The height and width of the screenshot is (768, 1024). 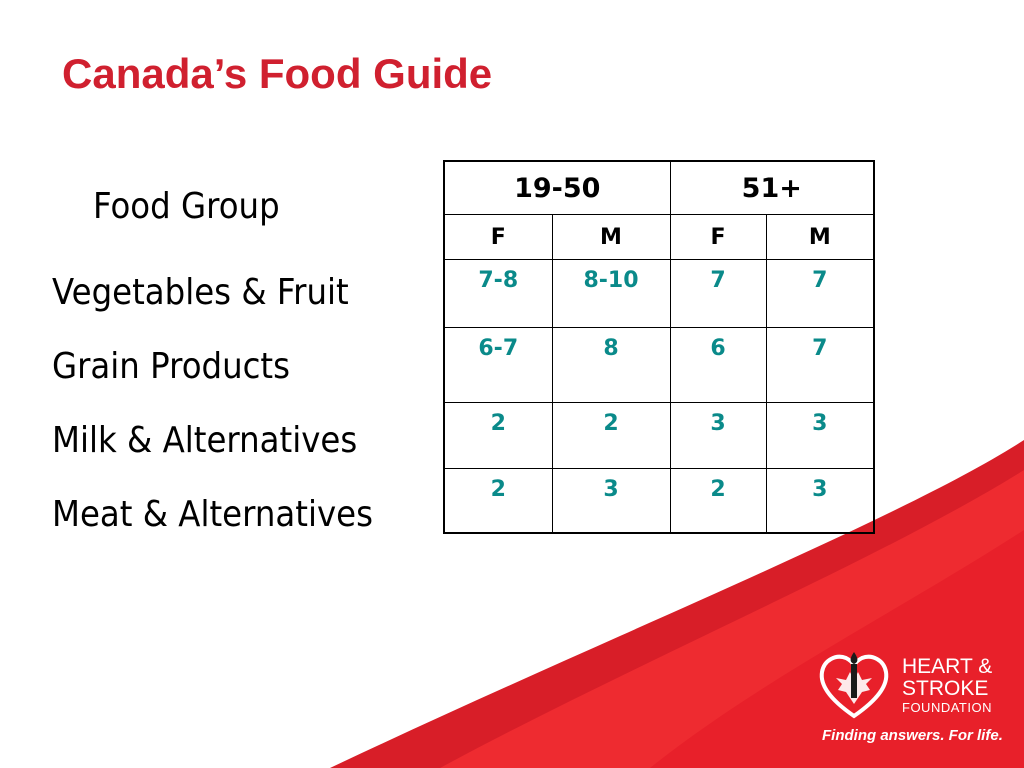 What do you see at coordinates (498, 293) in the screenshot?
I see `servings-cell: 7-8` at bounding box center [498, 293].